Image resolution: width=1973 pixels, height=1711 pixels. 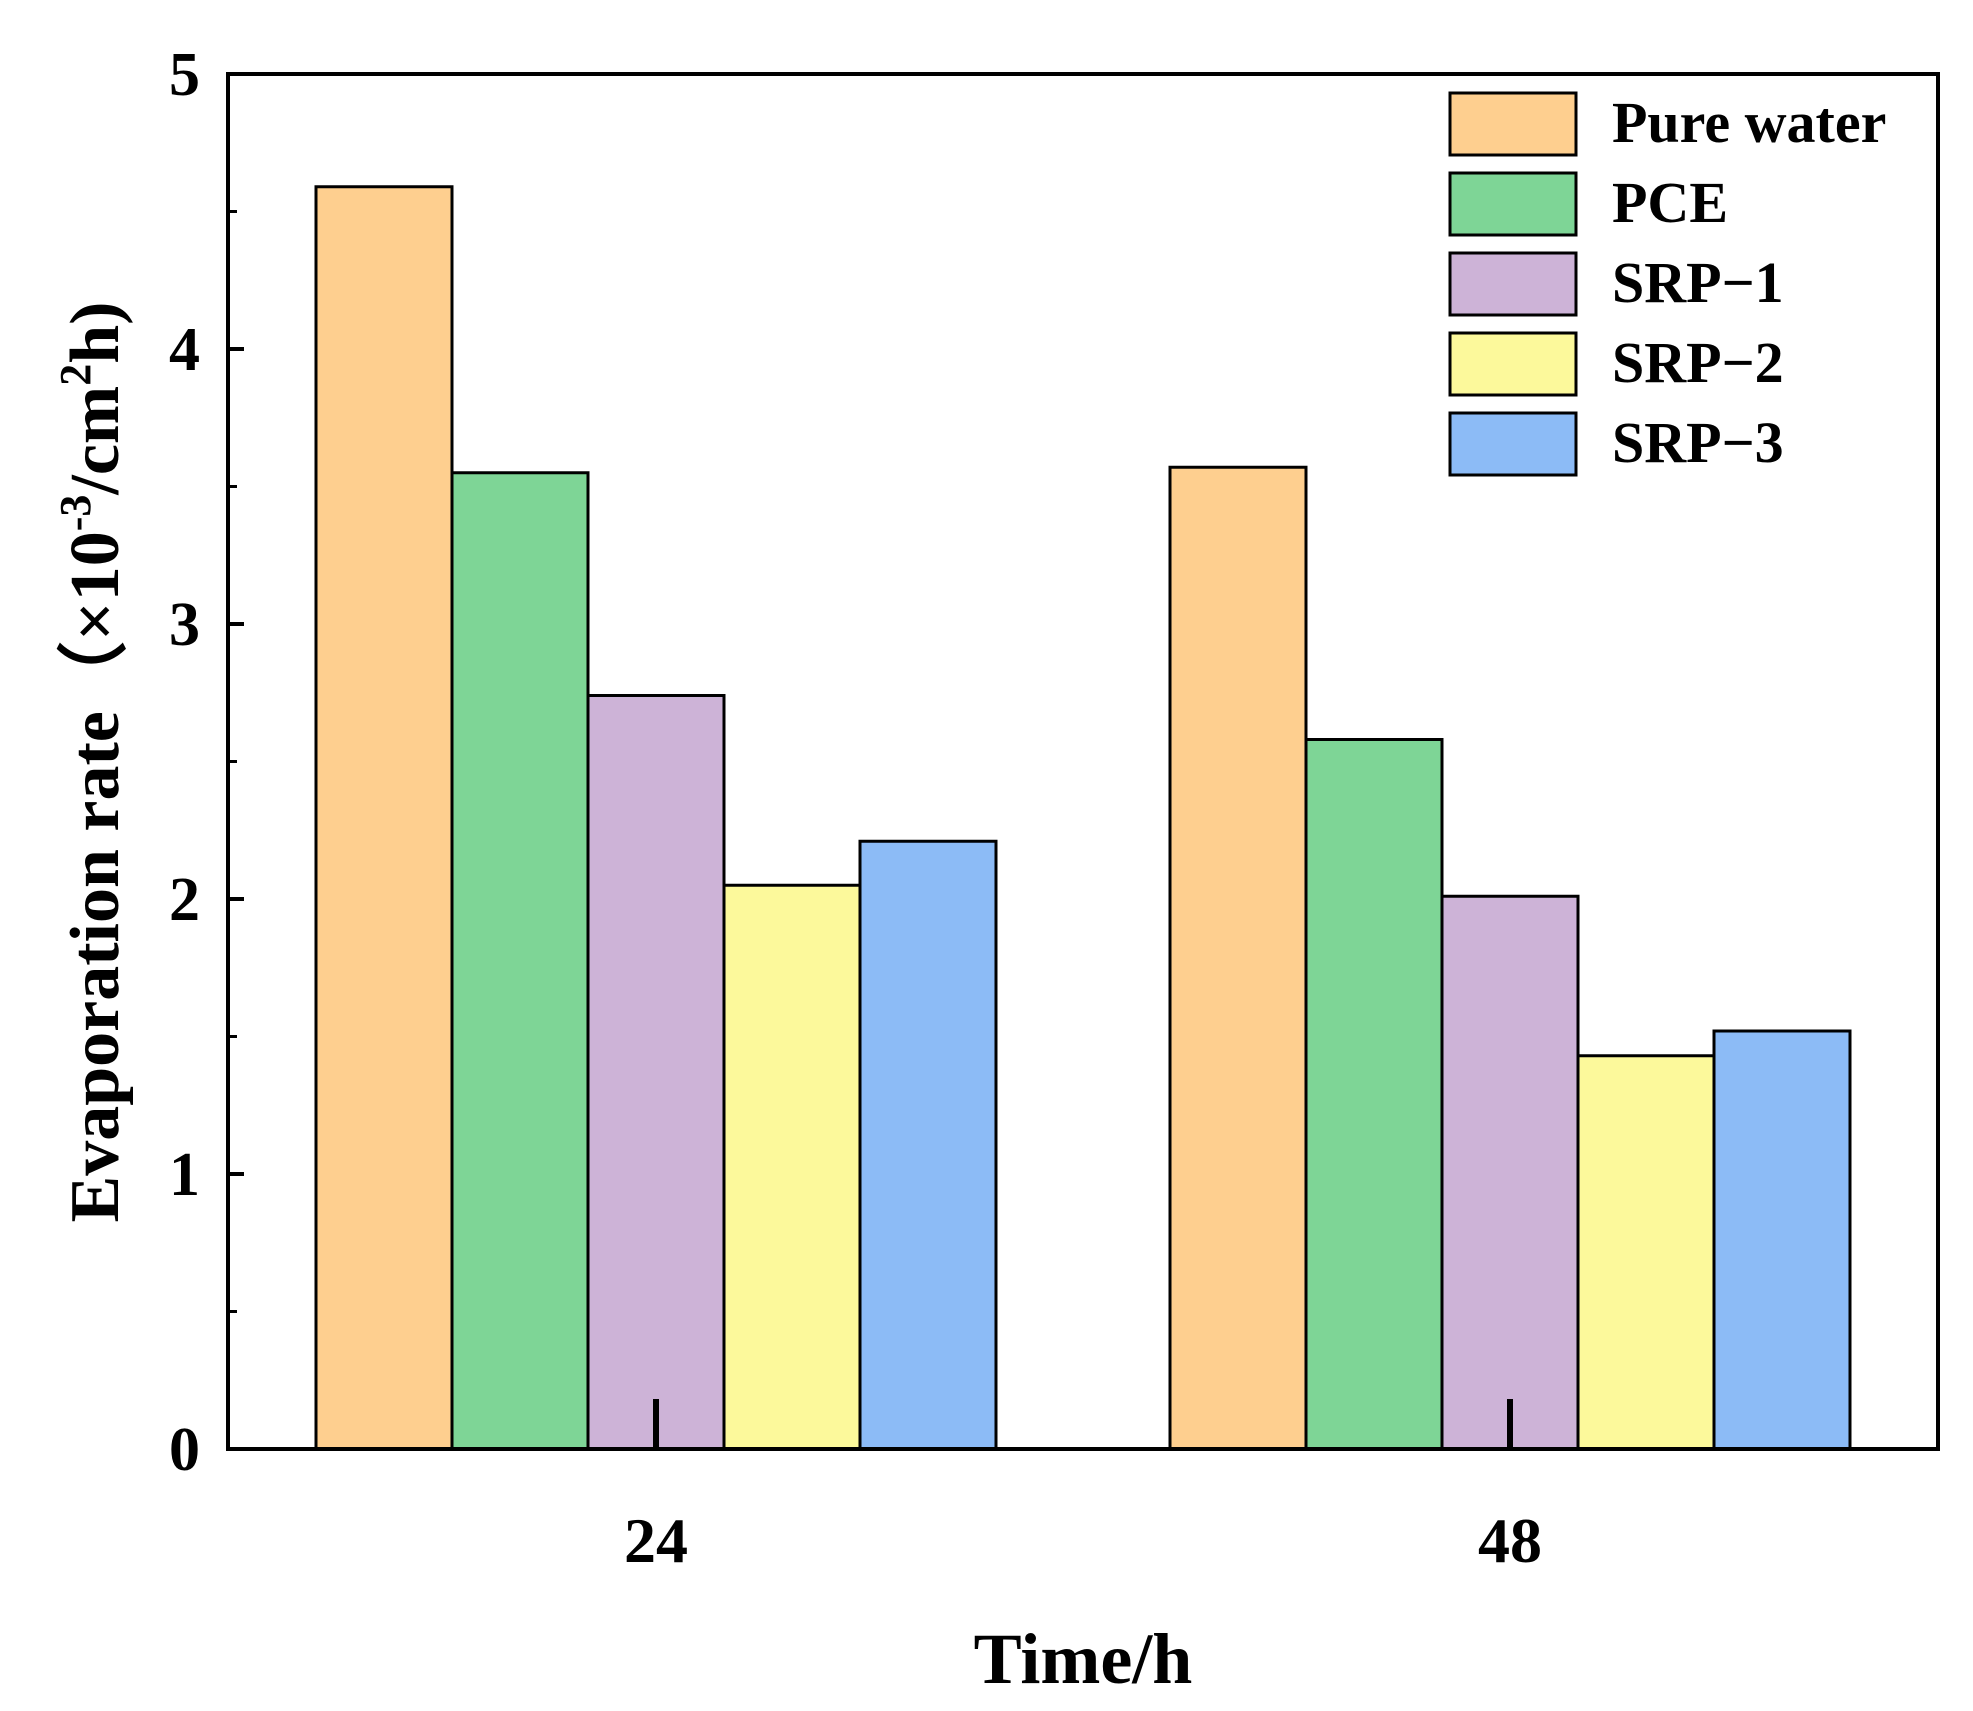 What do you see at coordinates (95, 333) in the screenshot?
I see `y-axis-title-suffix: h)` at bounding box center [95, 333].